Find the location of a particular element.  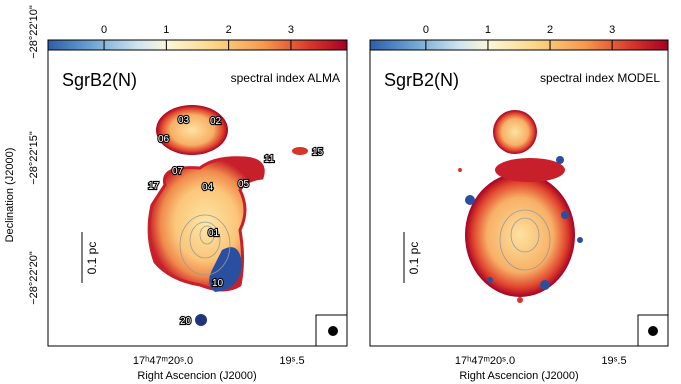

source-label: 01 is located at coordinates (214, 233).